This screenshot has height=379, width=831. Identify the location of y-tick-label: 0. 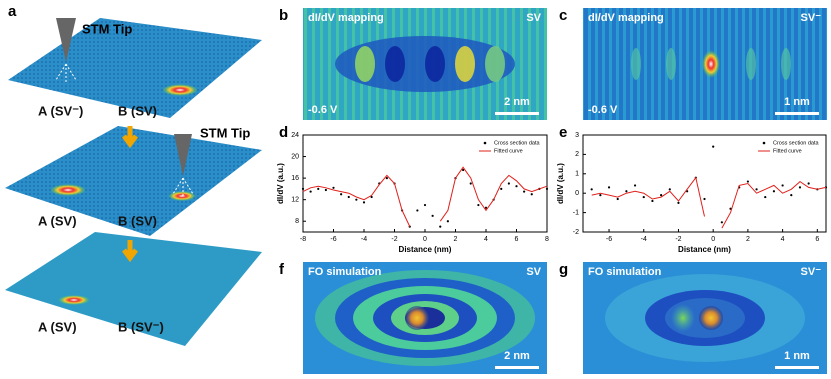
(577, 193).